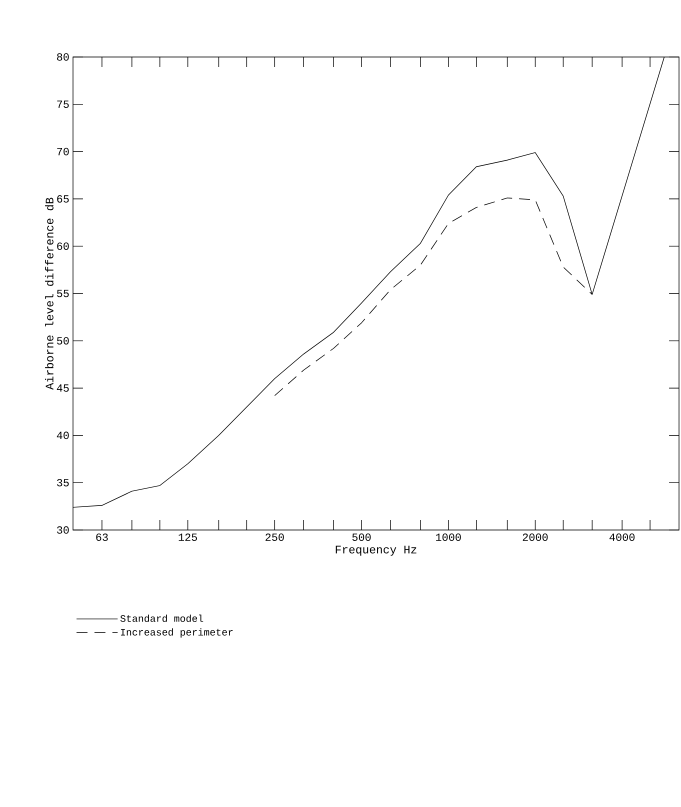 This screenshot has width=681, height=807. What do you see at coordinates (63, 341) in the screenshot?
I see `y-tick-label: 50` at bounding box center [63, 341].